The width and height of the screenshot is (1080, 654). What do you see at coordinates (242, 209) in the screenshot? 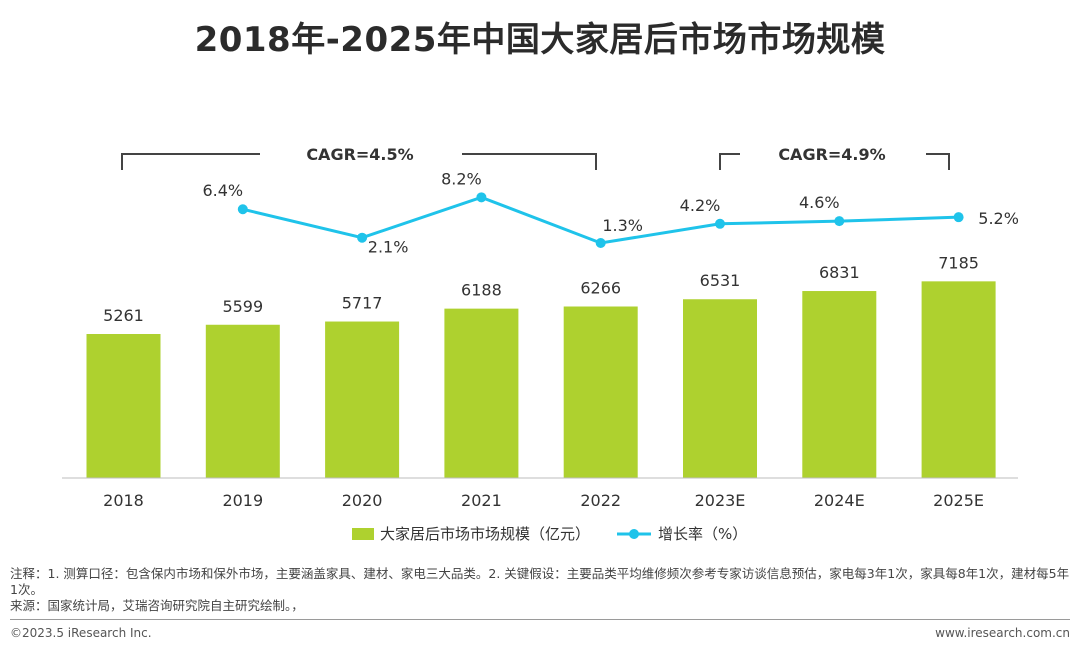
I see `growth-point-2019` at bounding box center [242, 209].